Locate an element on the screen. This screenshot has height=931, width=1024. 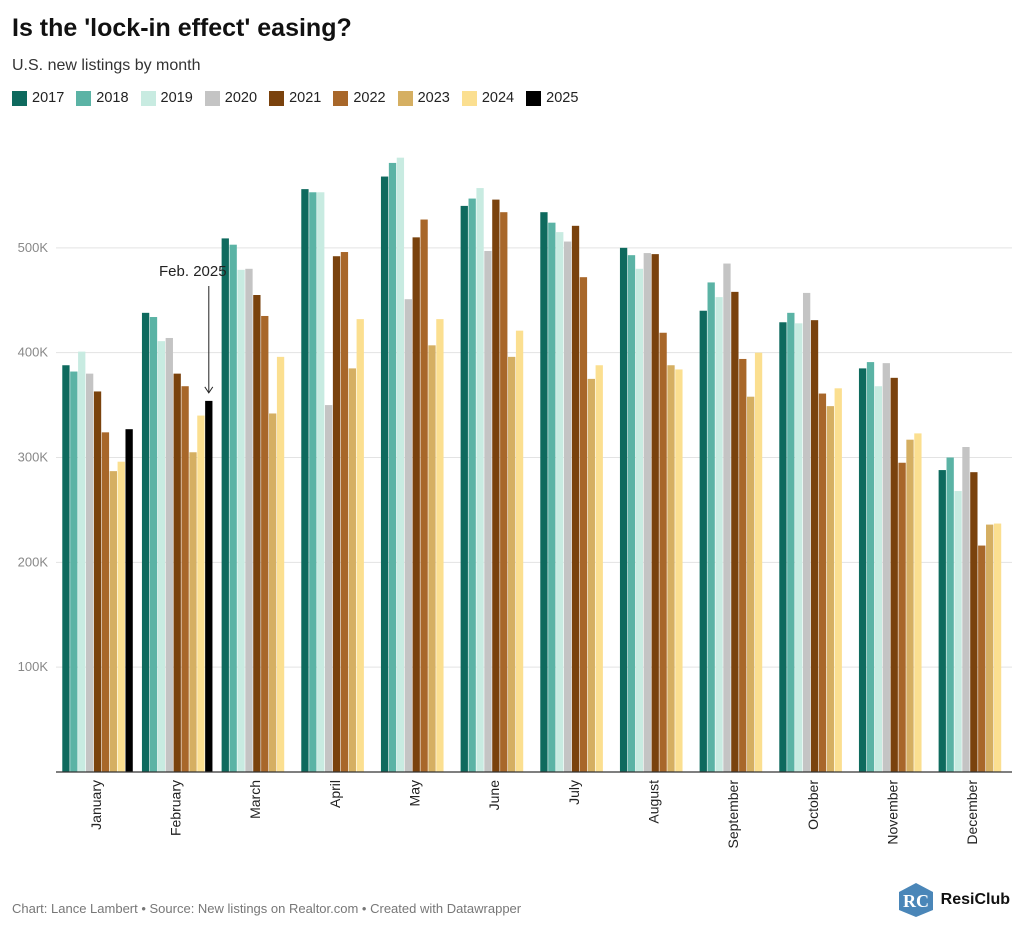
bar-september-2021 is located at coordinates (735, 531).